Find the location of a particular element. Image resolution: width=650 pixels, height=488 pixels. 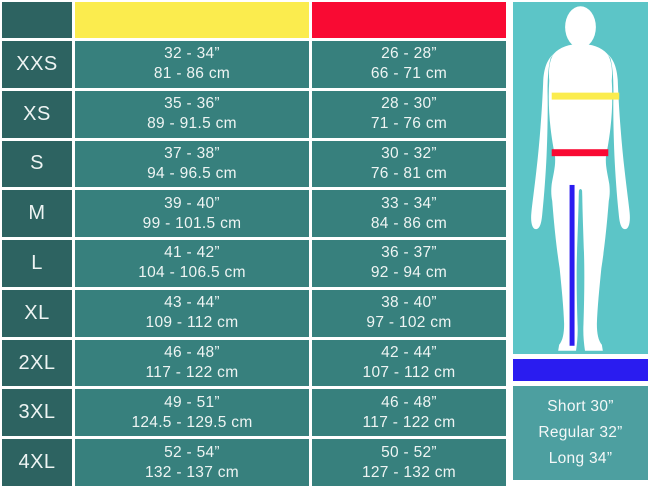

chest-inches: 43 - 44” is located at coordinates (192, 303).